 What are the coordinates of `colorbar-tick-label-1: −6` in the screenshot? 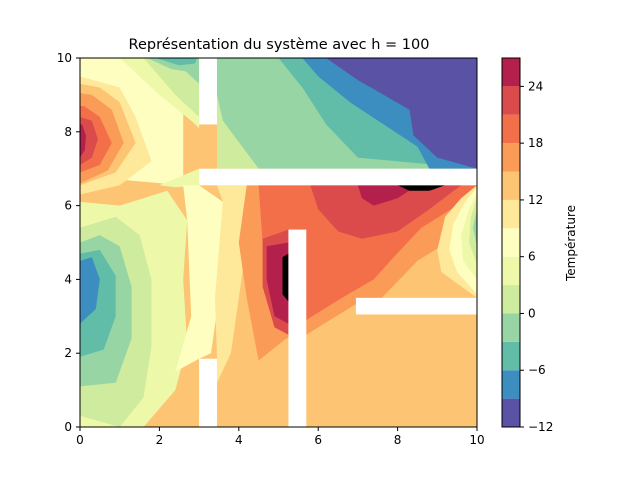 It's located at (537, 370).